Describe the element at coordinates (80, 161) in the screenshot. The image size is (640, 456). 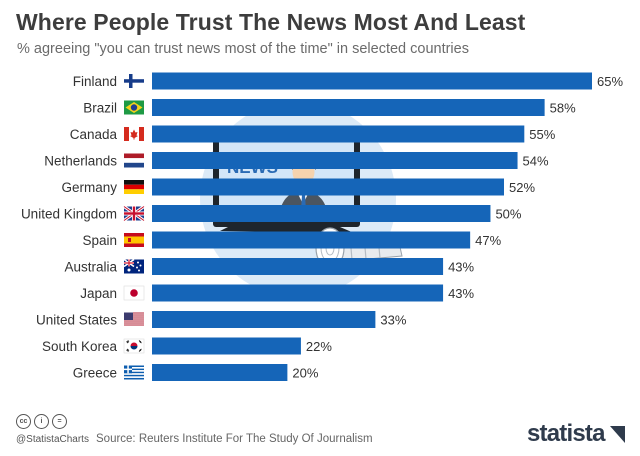
I see `category-label-netherlands: Netherlands` at that location.